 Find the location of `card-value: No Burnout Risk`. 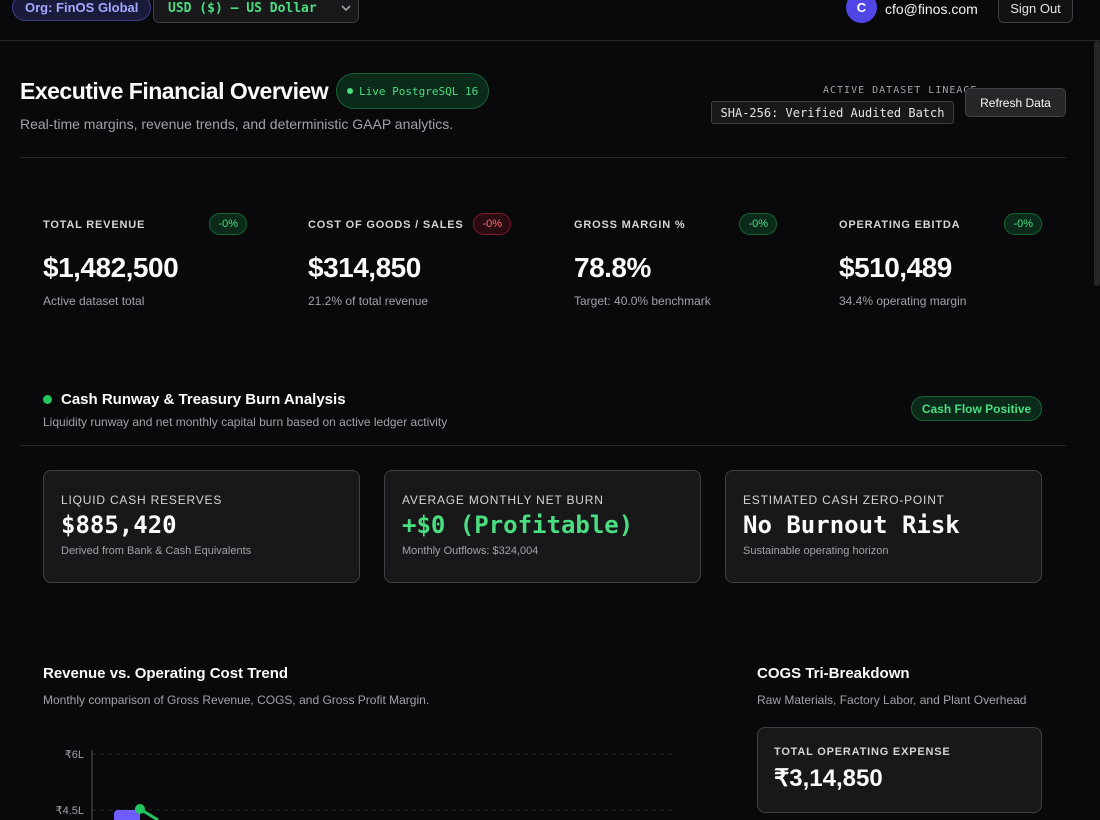

card-value: No Burnout Risk is located at coordinates (851, 525).